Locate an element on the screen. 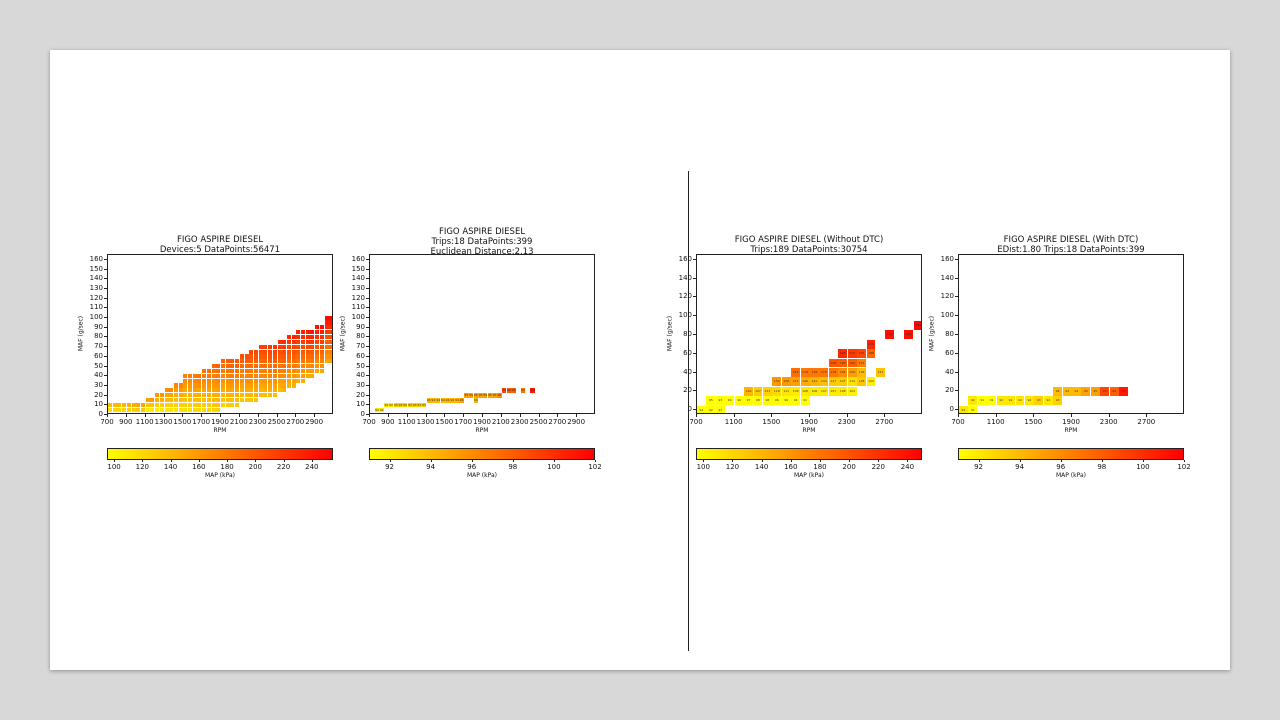 This screenshot has height=720, width=1280. chart-2-colorbar-label: MAP (kPa) is located at coordinates (482, 475).